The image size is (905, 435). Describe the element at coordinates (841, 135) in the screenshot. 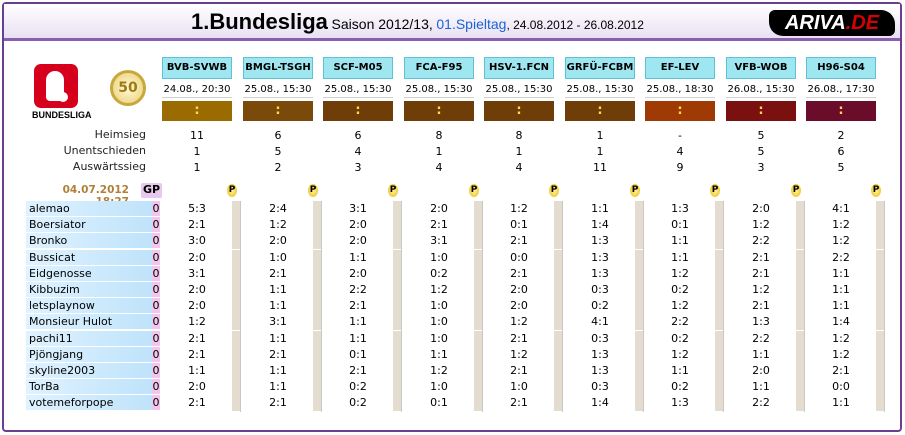

I see `home-win-count: 2` at that location.